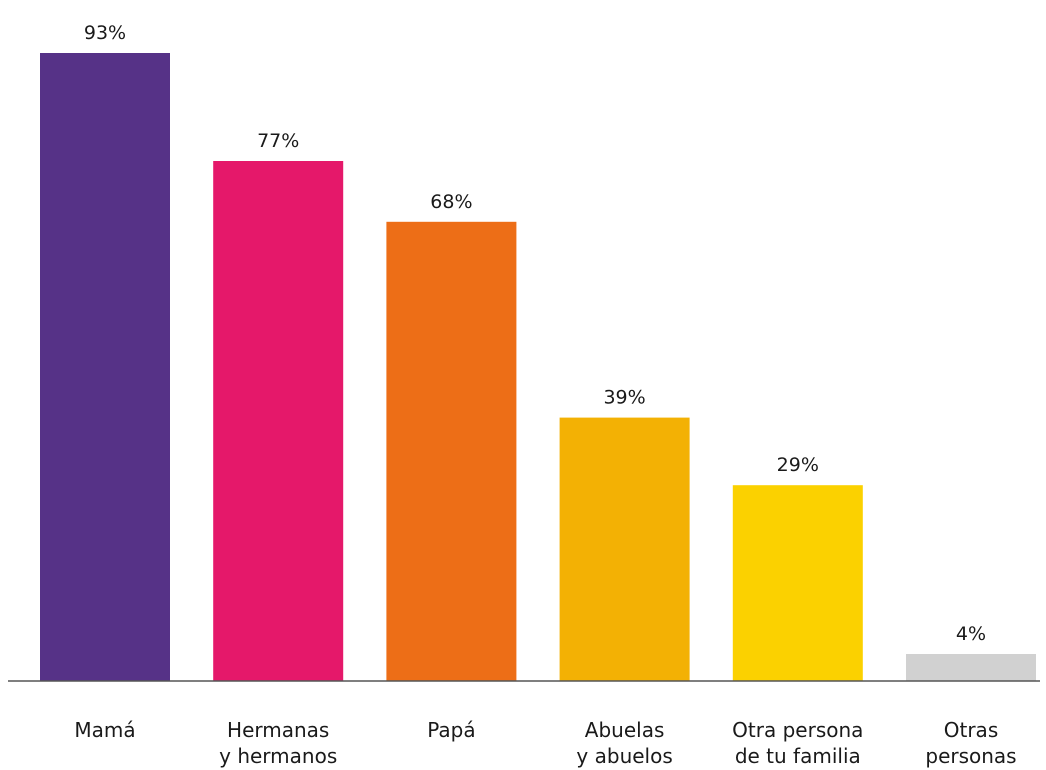 This screenshot has height=770, width=1046. What do you see at coordinates (278, 730) in the screenshot?
I see `category-label-line: Hermanas` at bounding box center [278, 730].